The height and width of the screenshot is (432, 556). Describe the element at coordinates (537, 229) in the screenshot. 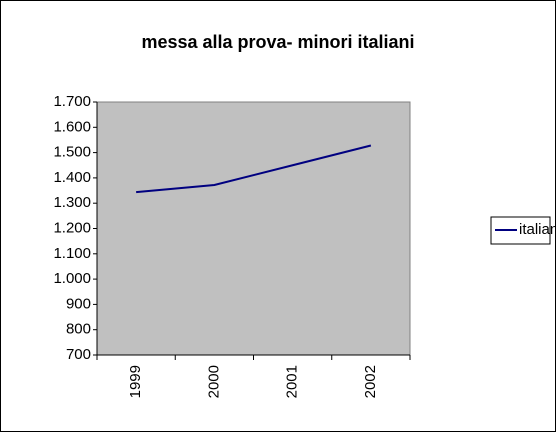

I see `legend-label: italiani` at that location.